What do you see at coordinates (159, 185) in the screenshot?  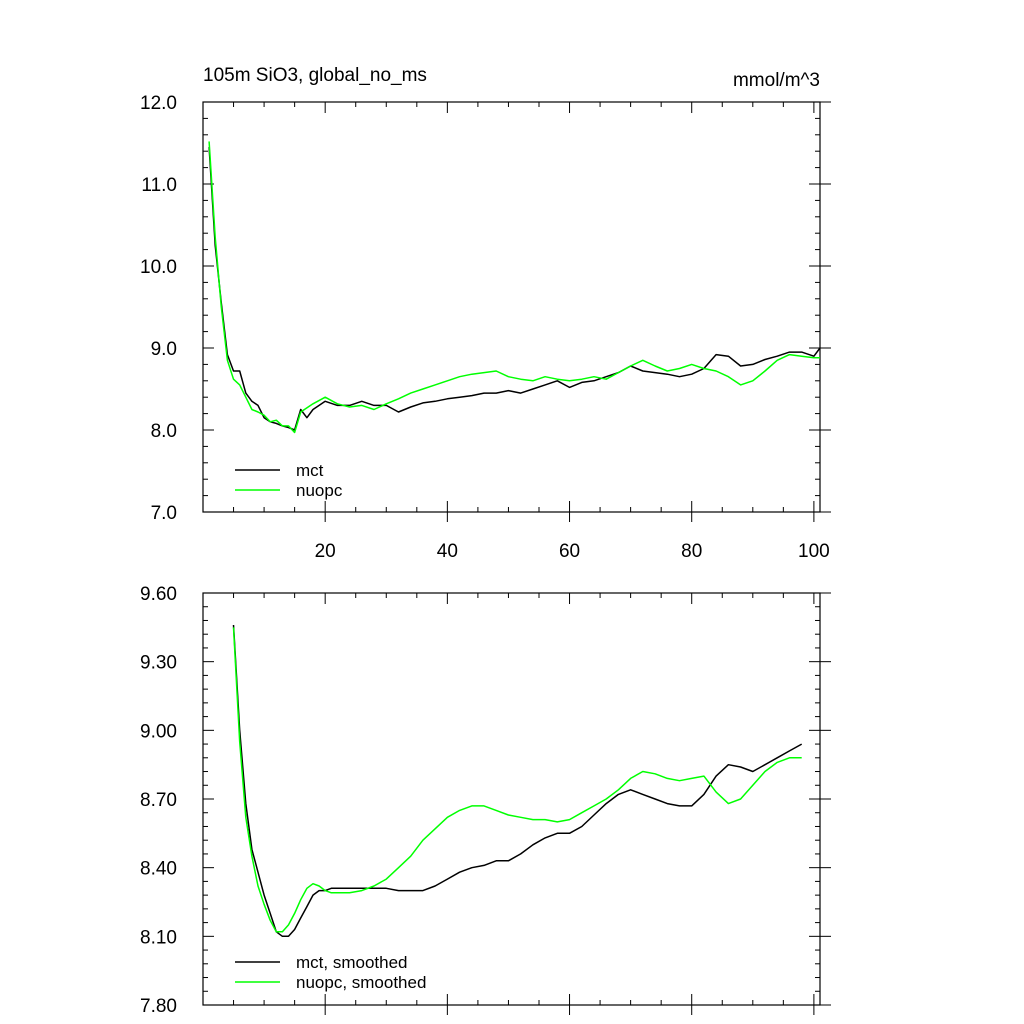 I see `top-y-tick-label: 11.0` at bounding box center [159, 185].